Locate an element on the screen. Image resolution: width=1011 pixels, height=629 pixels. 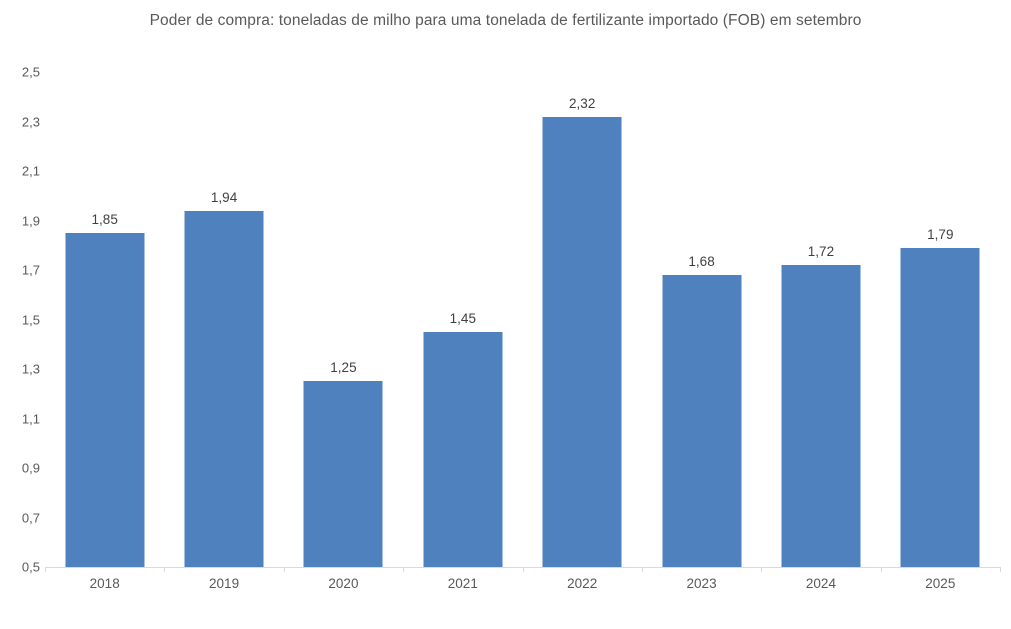
bar-value-label: 1,72 is located at coordinates (821, 252).